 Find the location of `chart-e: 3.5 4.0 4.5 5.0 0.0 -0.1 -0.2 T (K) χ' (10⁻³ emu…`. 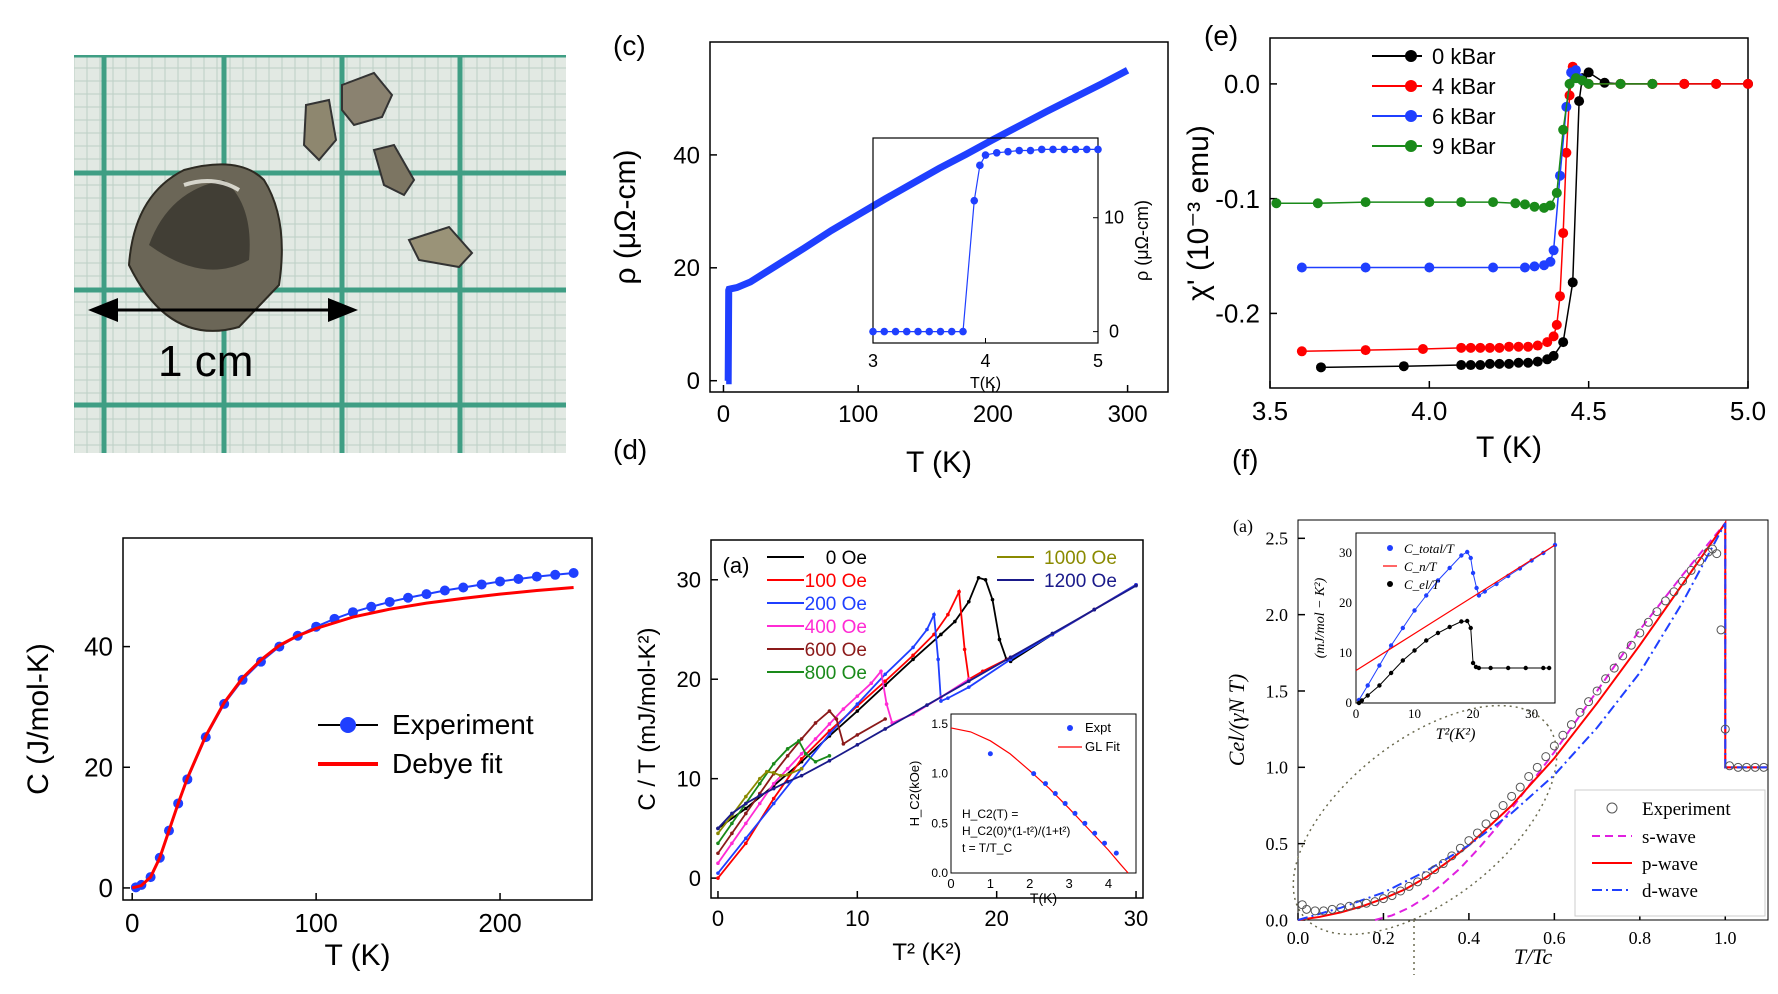

chart-e: 3.5 4.0 4.5 5.0 0.0 -0.1 -0.2 T (K) χ' (10⁻³ emu… is located at coordinates (1474, 250).